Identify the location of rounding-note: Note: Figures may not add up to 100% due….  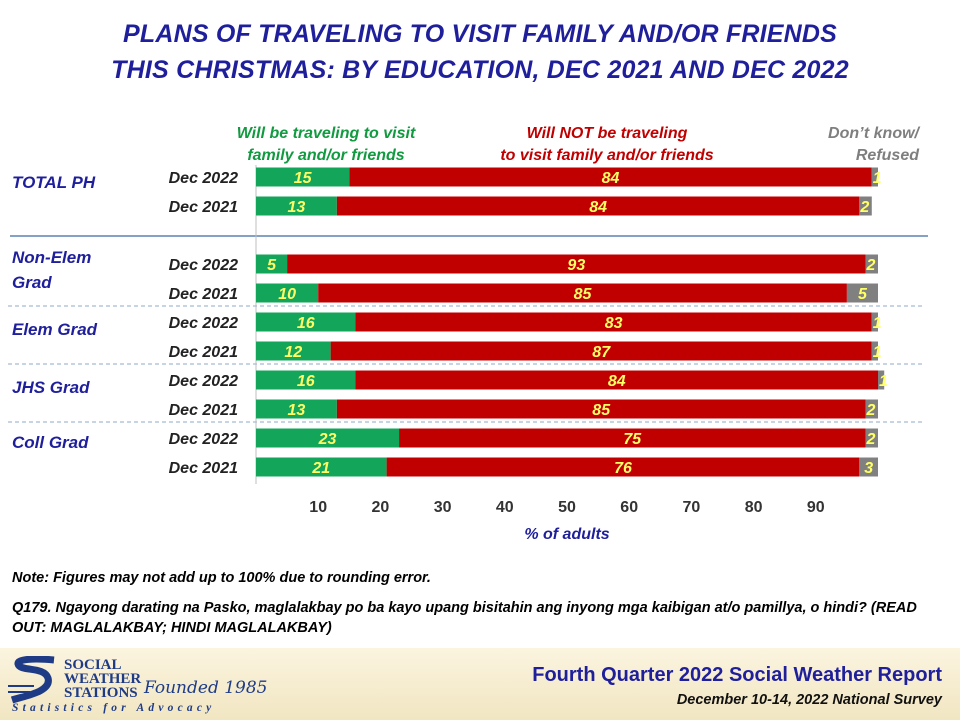
(221, 578).